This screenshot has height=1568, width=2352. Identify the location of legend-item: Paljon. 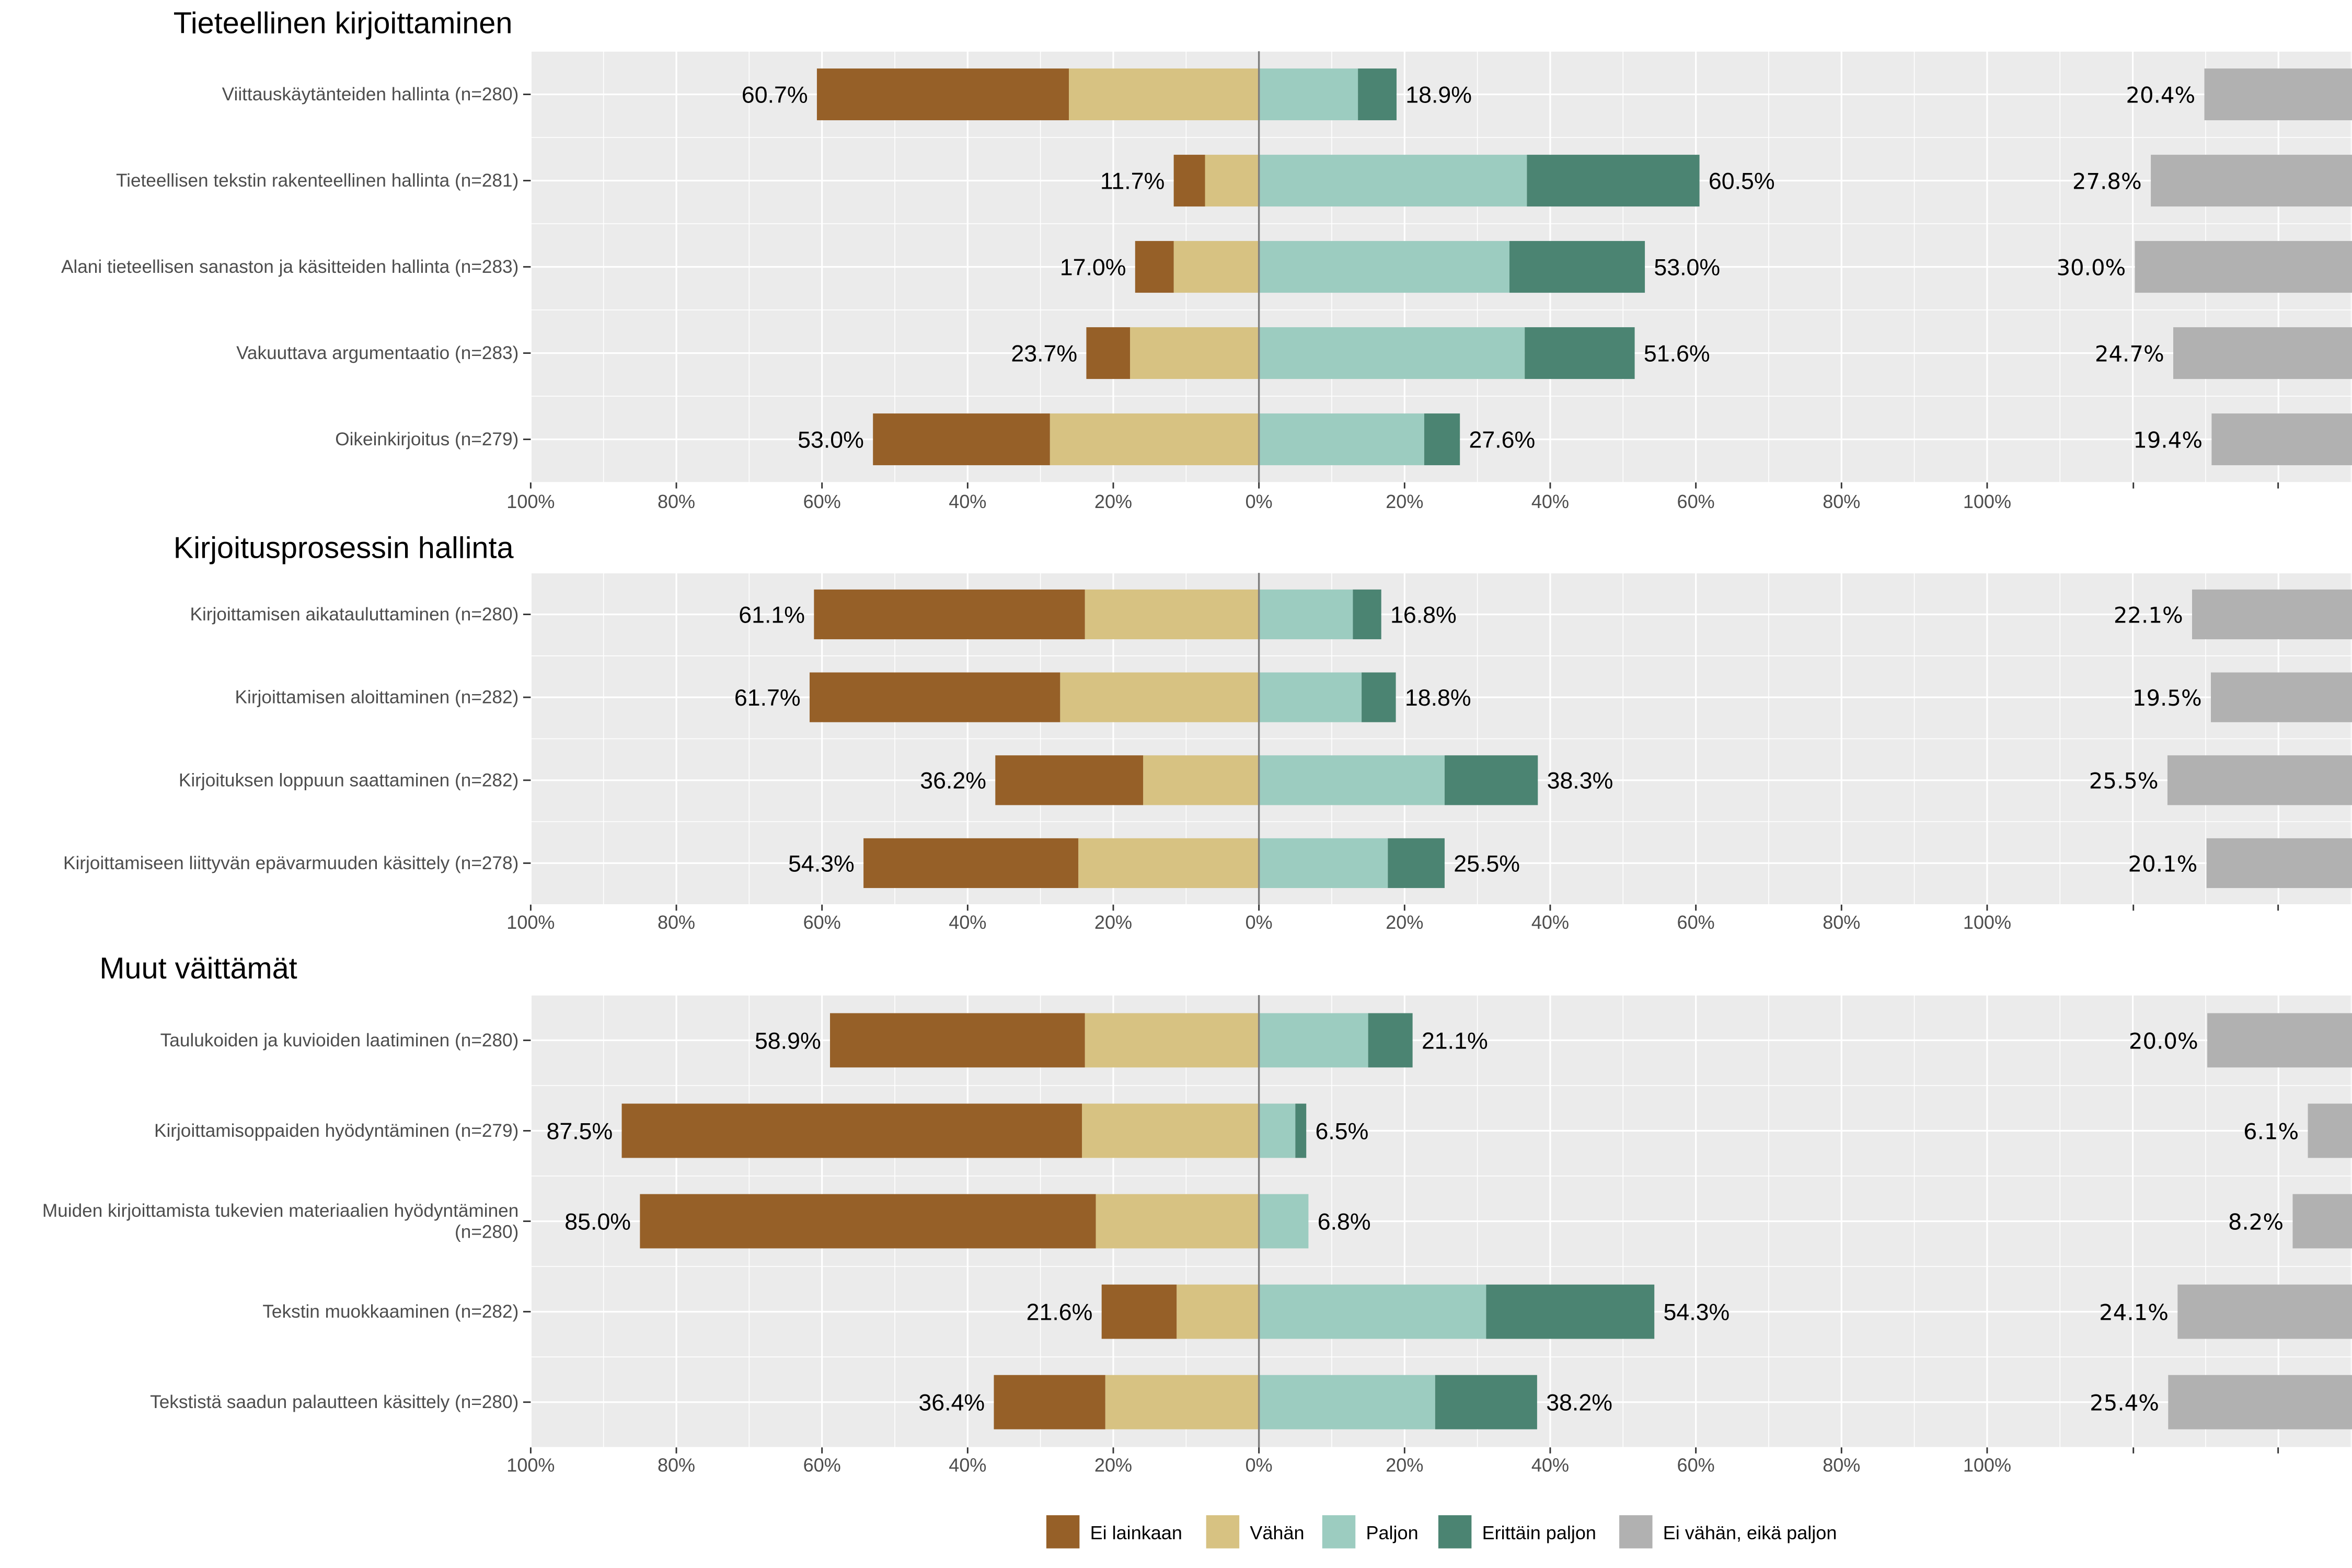
(1370, 1532).